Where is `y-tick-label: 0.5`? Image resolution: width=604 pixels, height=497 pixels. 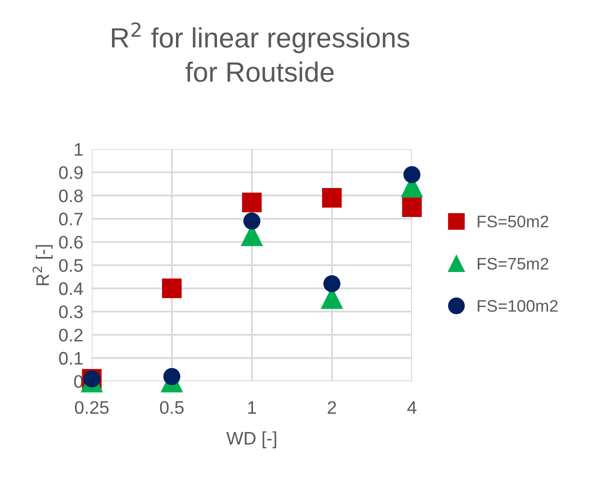
y-tick-label: 0.5 is located at coordinates (71, 265).